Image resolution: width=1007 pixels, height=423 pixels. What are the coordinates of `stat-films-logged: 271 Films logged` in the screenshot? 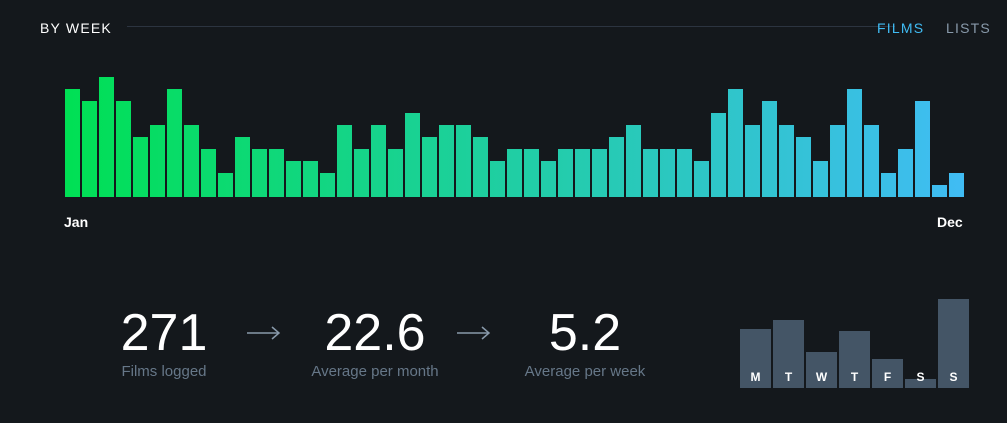 It's located at (164, 342).